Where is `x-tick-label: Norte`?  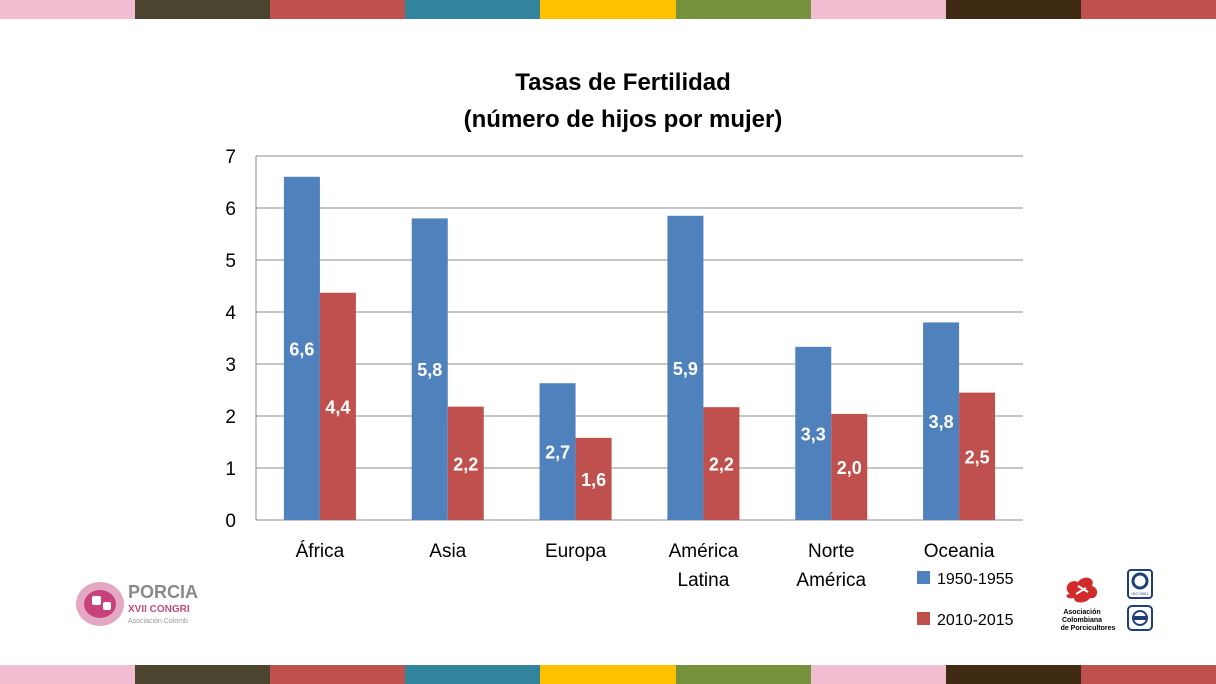 x-tick-label: Norte is located at coordinates (831, 551).